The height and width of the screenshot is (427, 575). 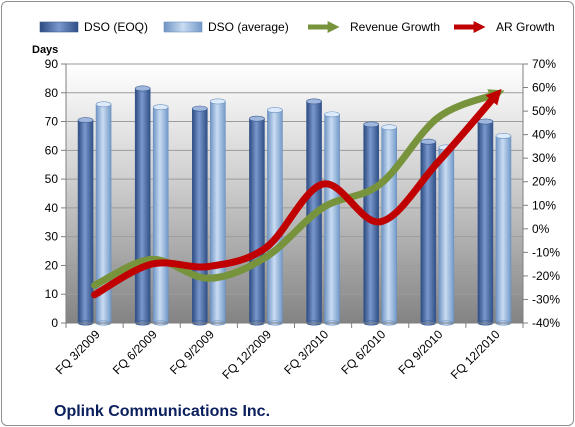 I want to click on y-tick-label: 10, so click(x=52, y=294).